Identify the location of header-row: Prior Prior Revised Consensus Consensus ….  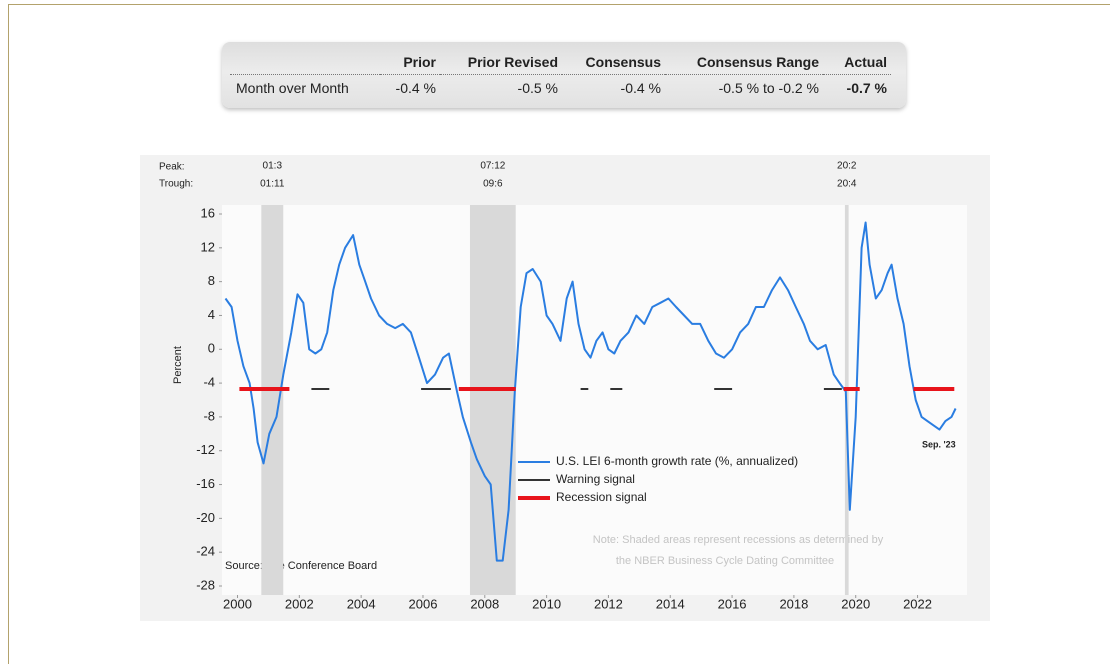
(560, 62).